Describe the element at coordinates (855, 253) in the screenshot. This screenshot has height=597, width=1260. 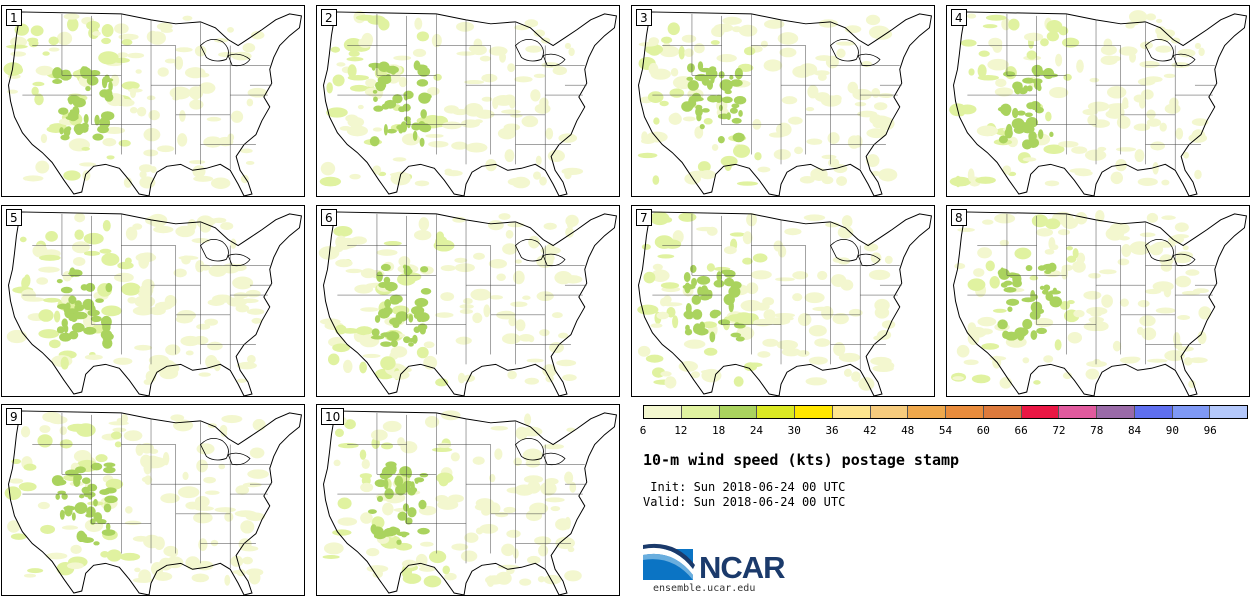
I see `great-lakes` at that location.